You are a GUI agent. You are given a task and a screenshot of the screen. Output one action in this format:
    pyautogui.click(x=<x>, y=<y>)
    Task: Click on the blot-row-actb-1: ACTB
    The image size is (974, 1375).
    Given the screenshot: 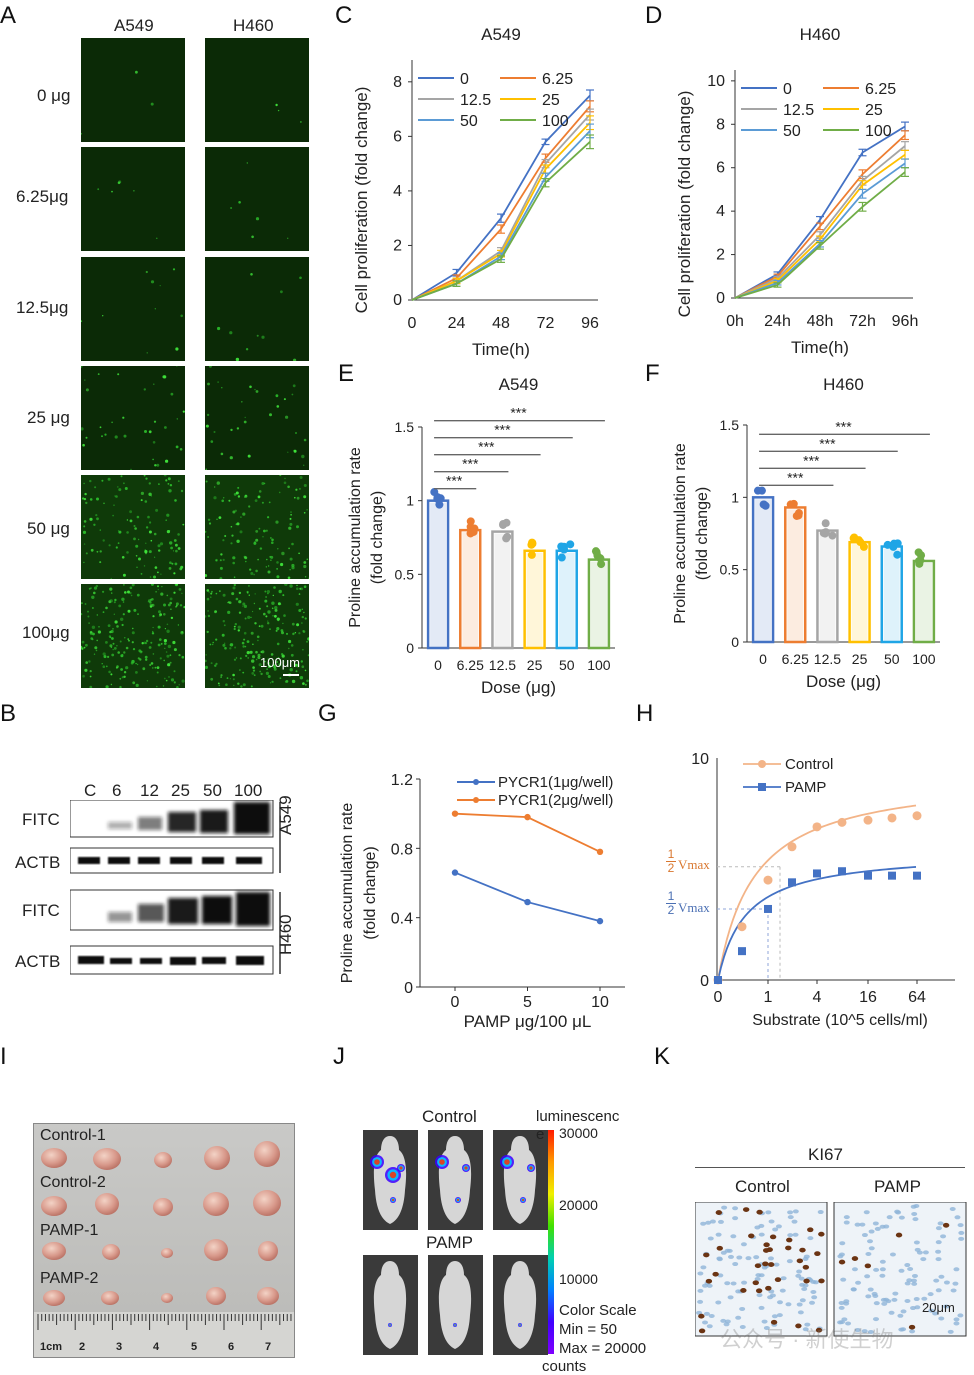 What is the action you would take?
    pyautogui.click(x=38, y=862)
    